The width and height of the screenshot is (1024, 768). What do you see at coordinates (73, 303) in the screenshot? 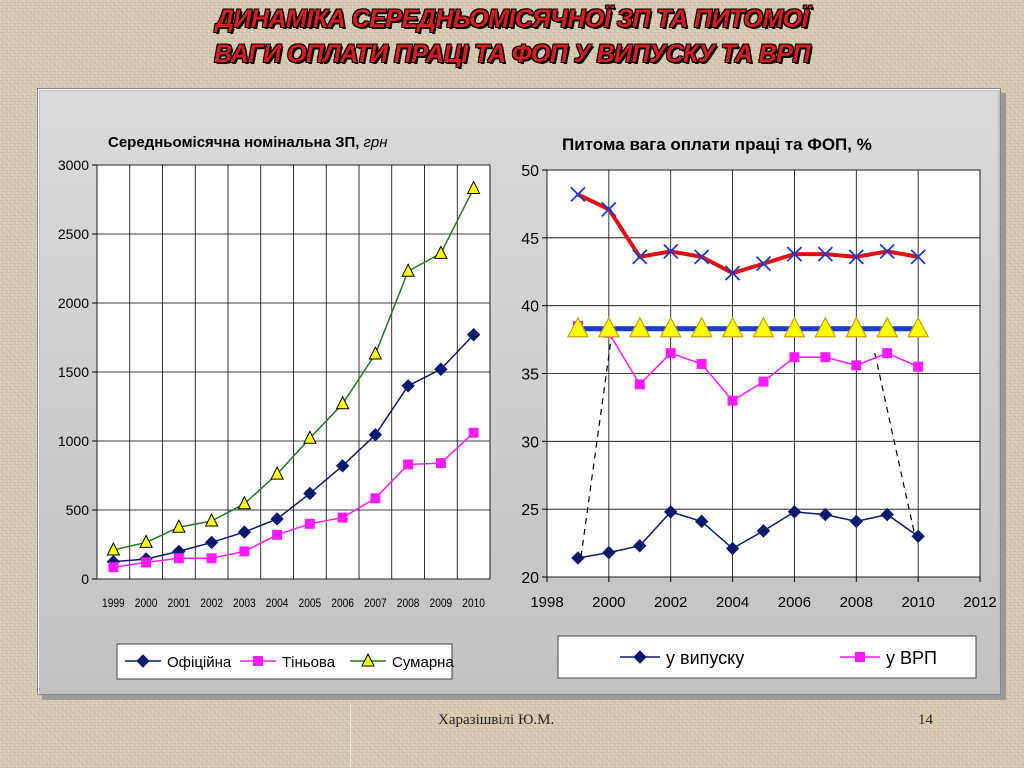
I see `y-tick-label: 2000` at bounding box center [73, 303].